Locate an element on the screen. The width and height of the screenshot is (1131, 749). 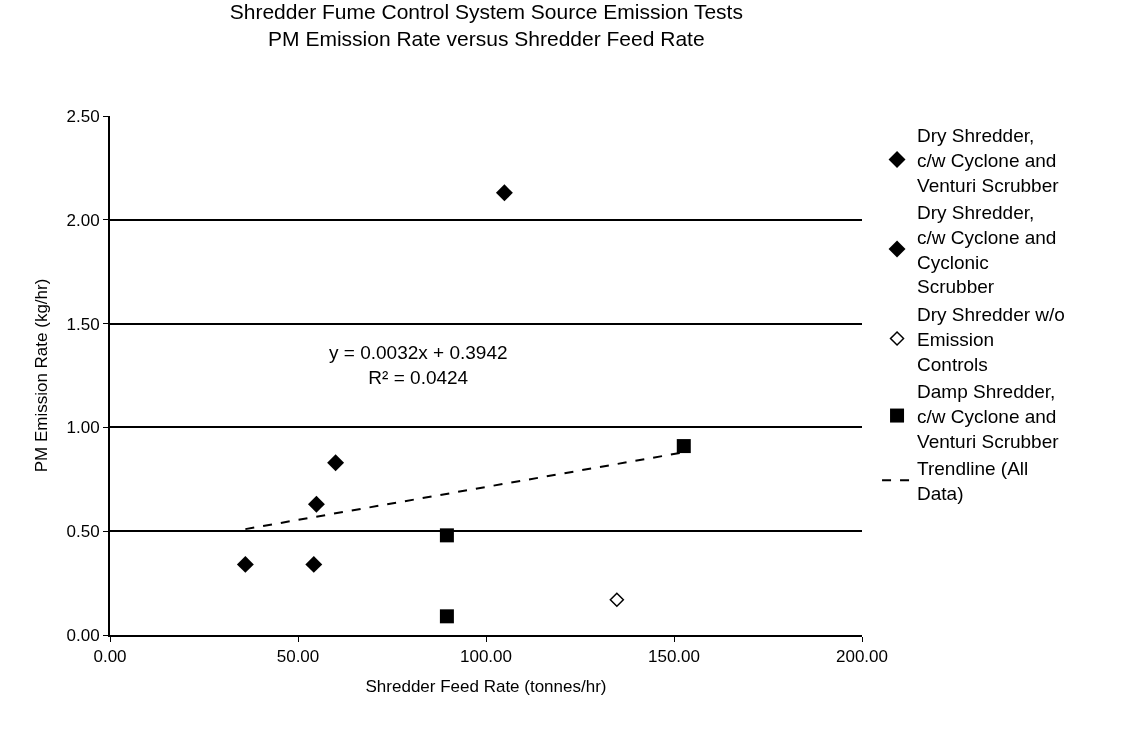
chart-title: Shredder Fume Control System Source Emission Tests is located at coordinates (486, 11).